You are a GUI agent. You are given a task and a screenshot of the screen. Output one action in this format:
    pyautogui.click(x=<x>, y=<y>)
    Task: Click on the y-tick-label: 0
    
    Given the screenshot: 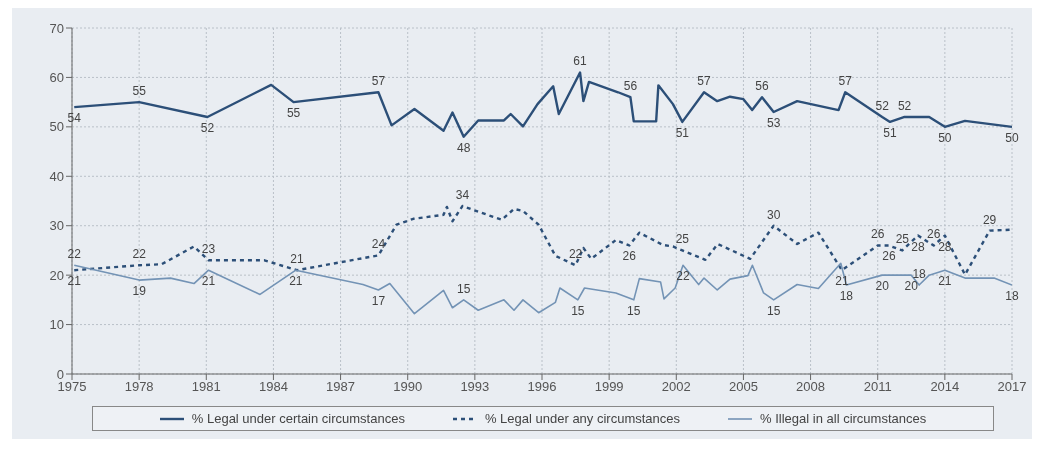 What is the action you would take?
    pyautogui.click(x=60, y=374)
    